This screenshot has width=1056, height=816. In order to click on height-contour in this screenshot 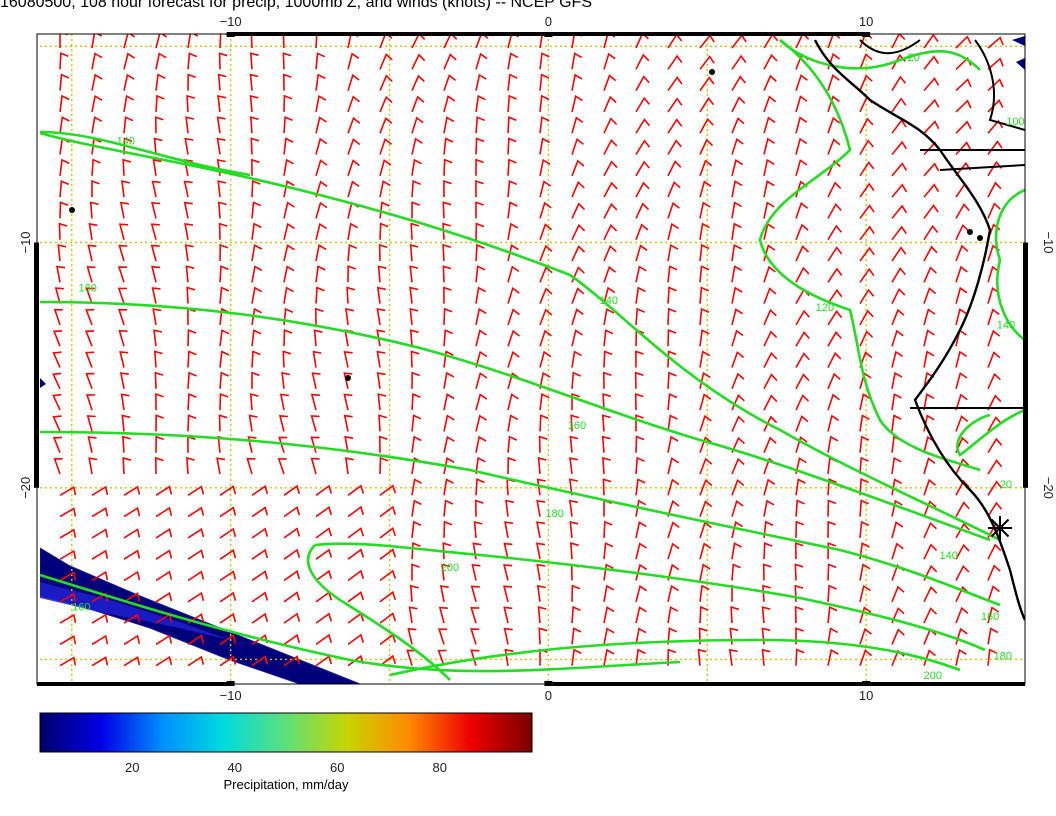, I will do `click(650, 597)`.